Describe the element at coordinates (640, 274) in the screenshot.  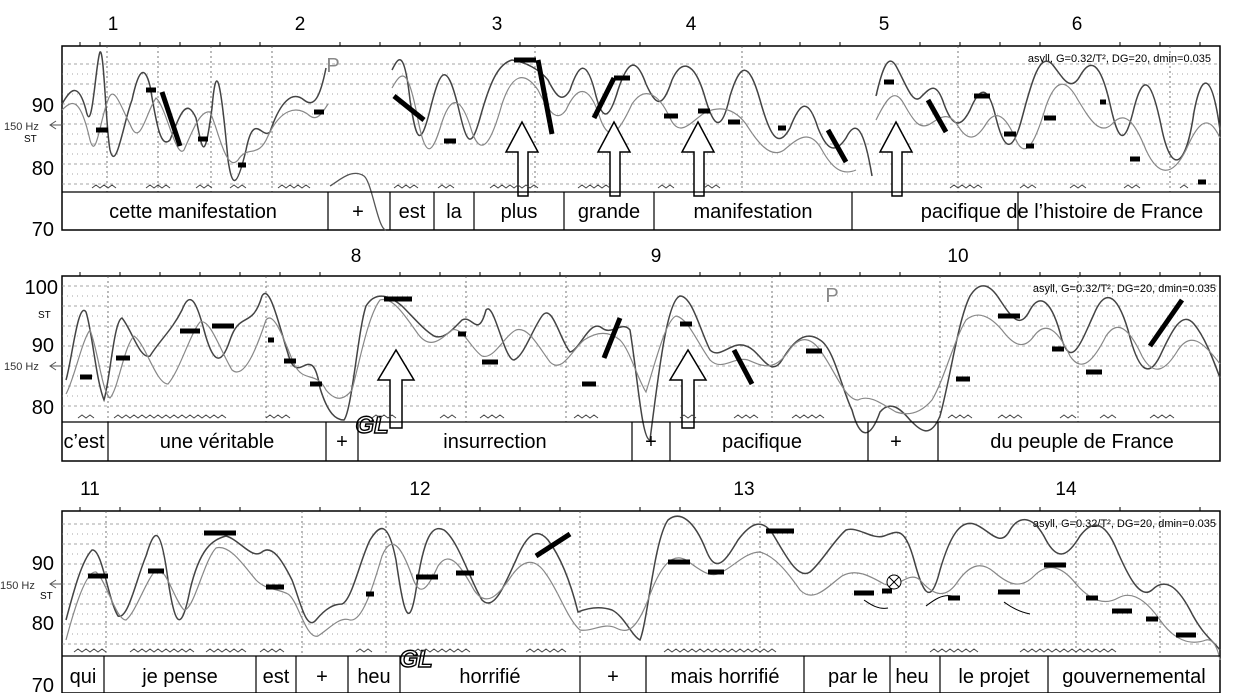
I see `panel-2-ticks` at that location.